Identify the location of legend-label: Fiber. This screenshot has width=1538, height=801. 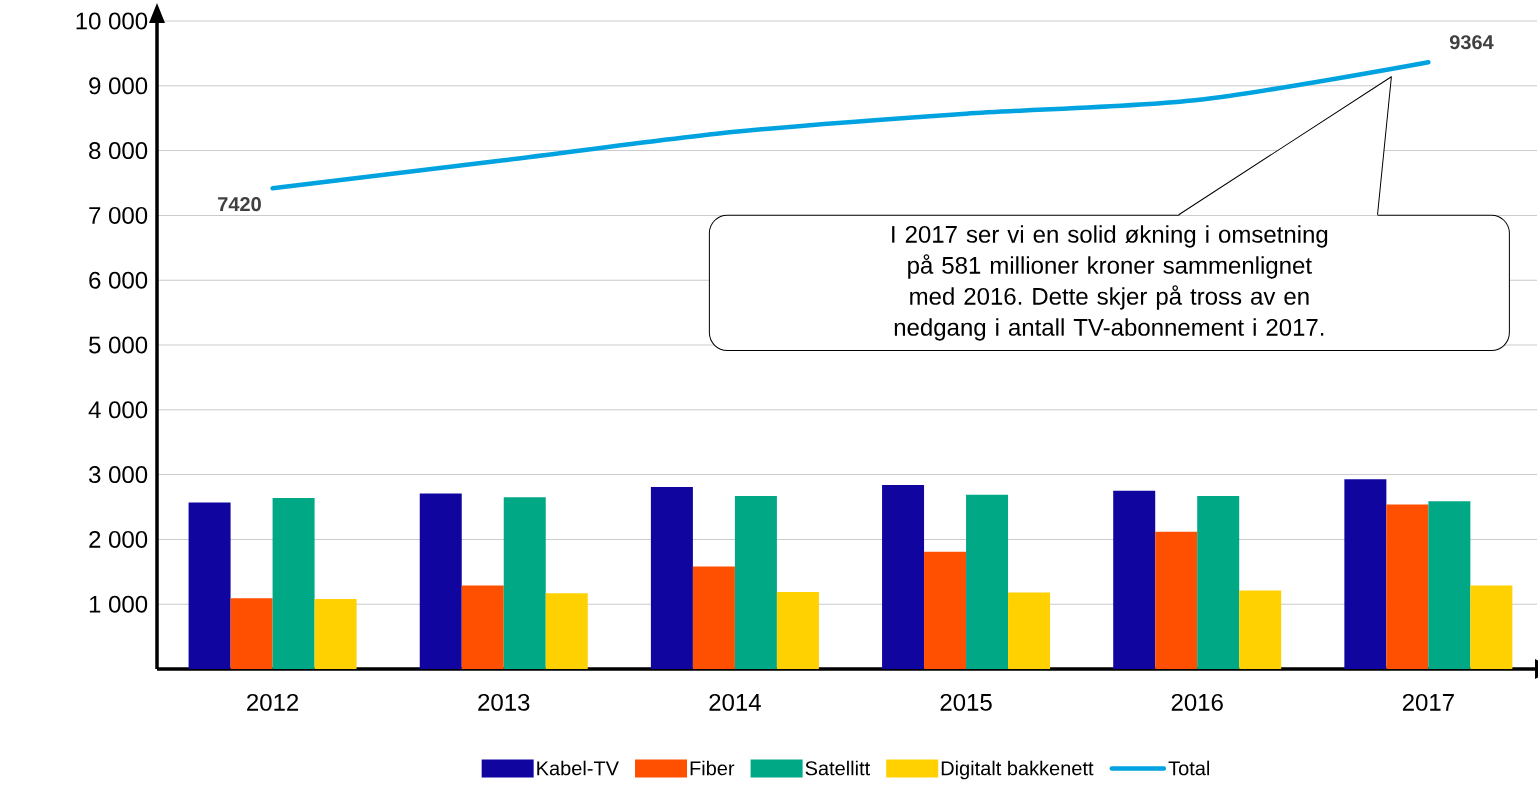
(712, 768).